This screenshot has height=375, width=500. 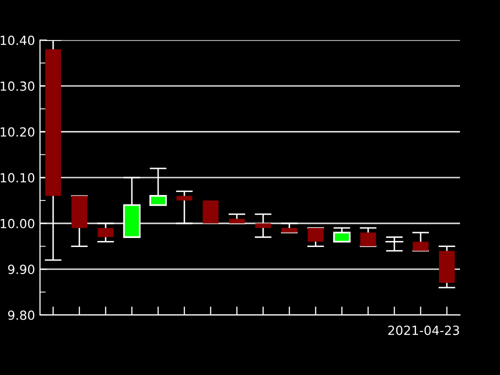 I want to click on y-tick-label: 10.40, so click(x=17, y=41).